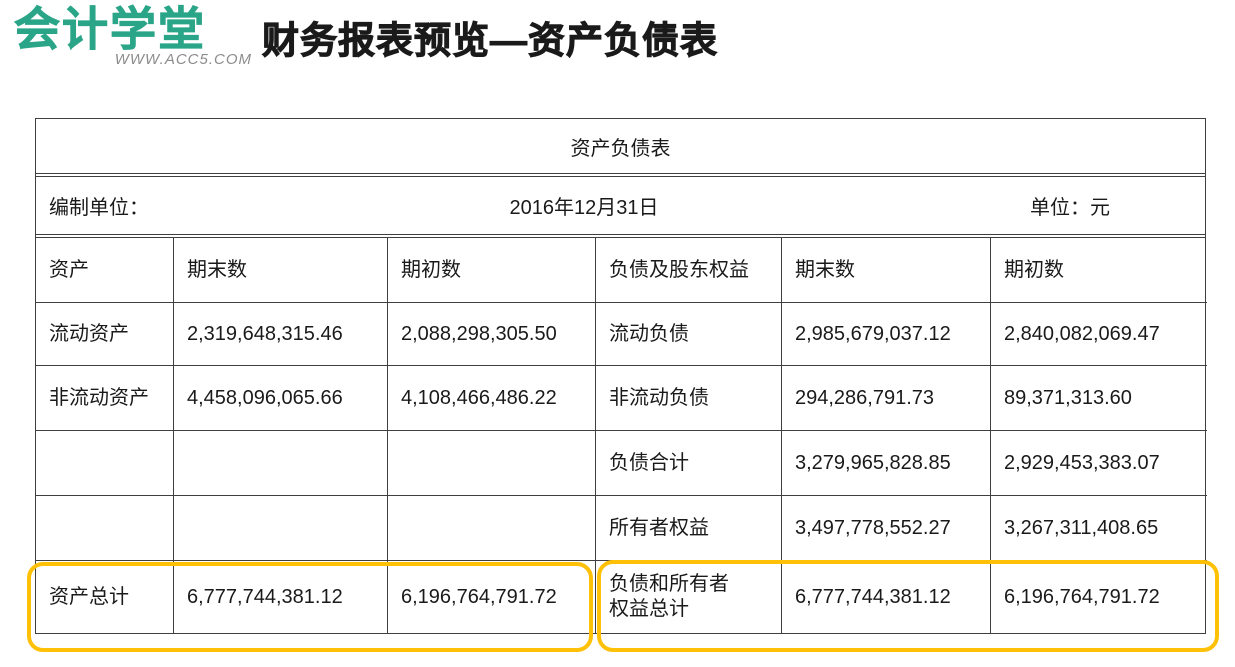  Describe the element at coordinates (886, 398) in the screenshot. I see `table-cell: 294,286,791.73` at that location.